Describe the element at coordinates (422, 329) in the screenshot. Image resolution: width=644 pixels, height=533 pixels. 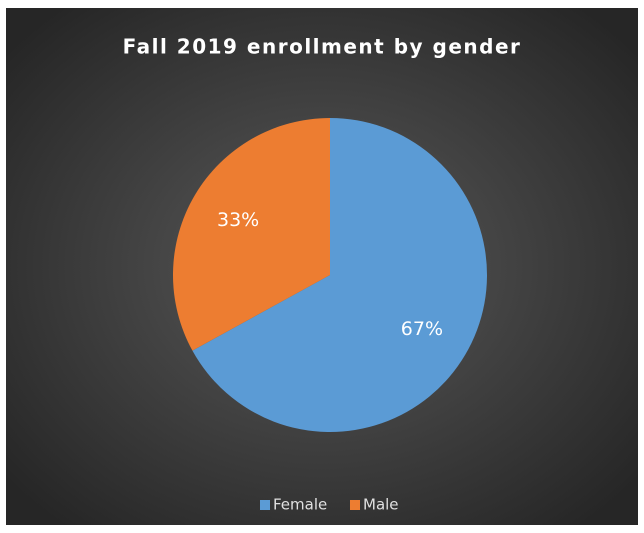
I see `data-label: 67%` at that location.